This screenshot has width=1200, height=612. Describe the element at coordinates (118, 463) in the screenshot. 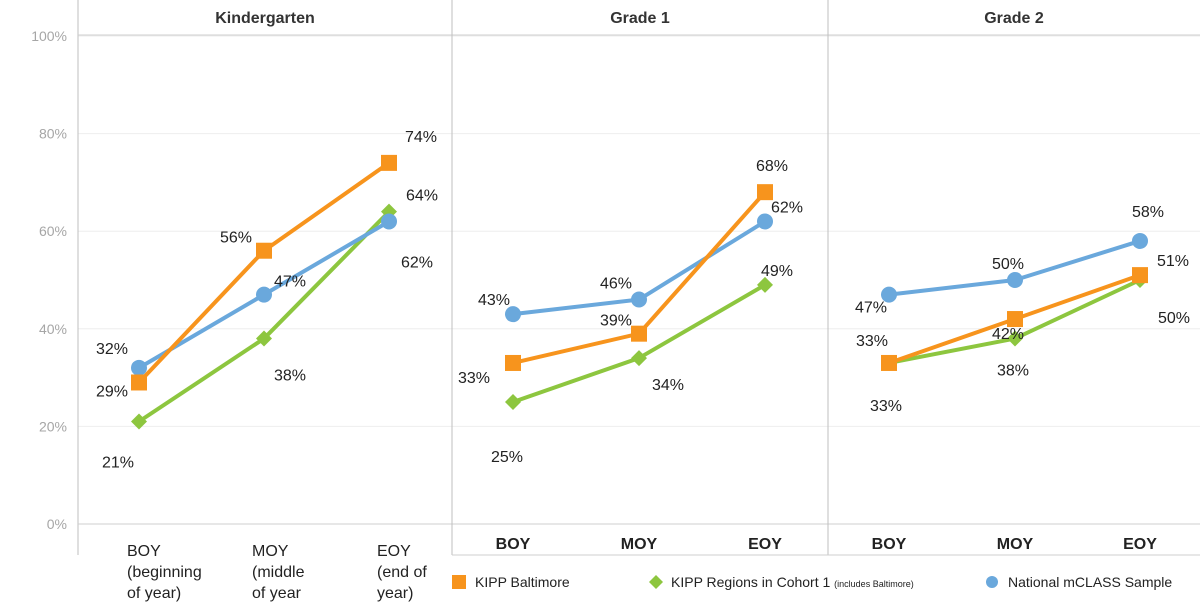

I see `data-label: 21%` at that location.